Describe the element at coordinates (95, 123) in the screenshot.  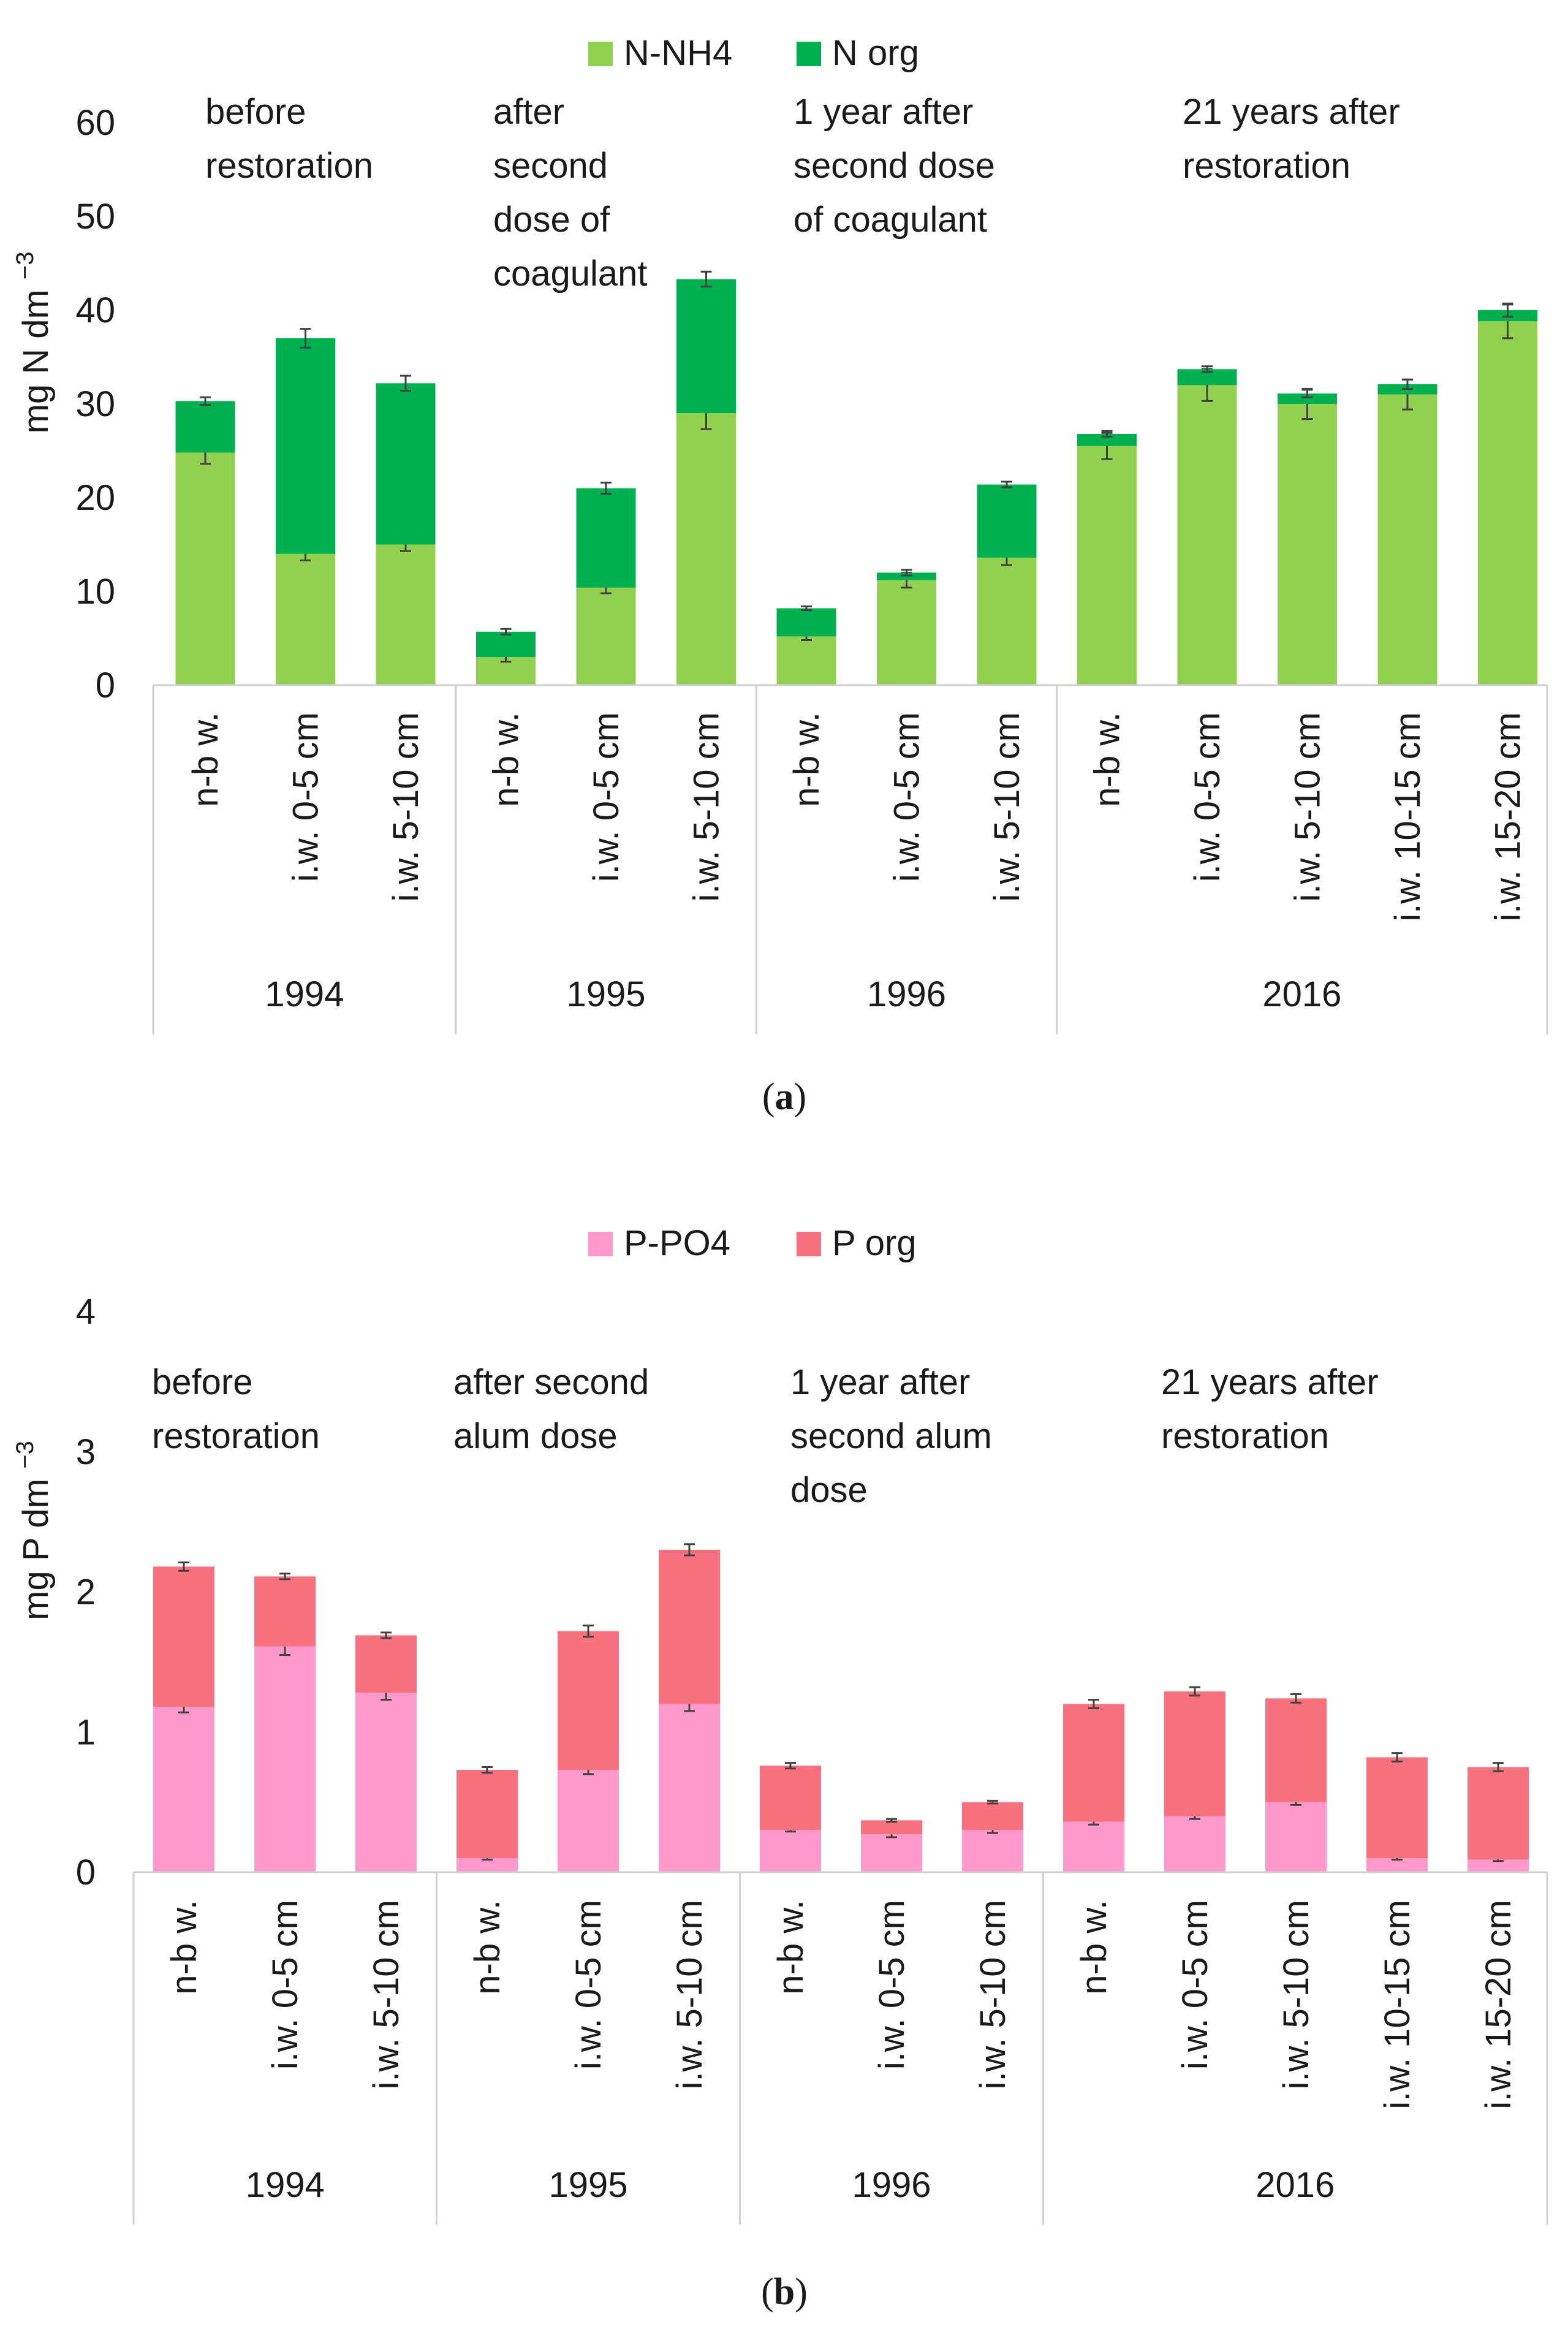
I see `y-tick-label: 60` at that location.